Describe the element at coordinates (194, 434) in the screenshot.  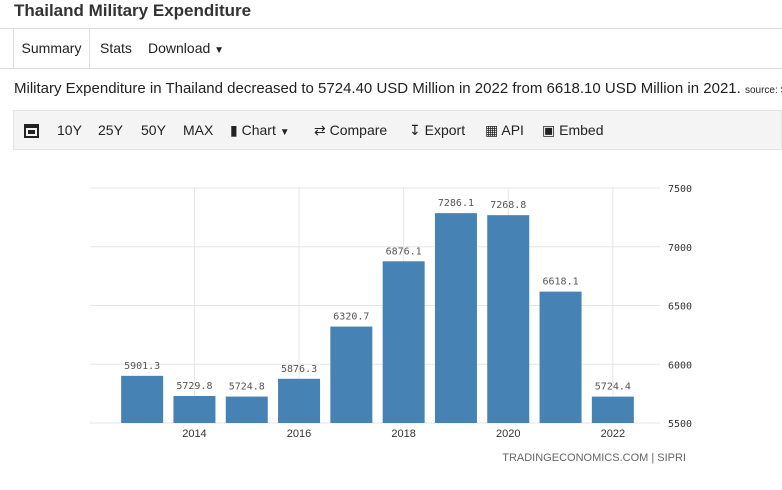
I see `x-tick-label: 2014` at that location.